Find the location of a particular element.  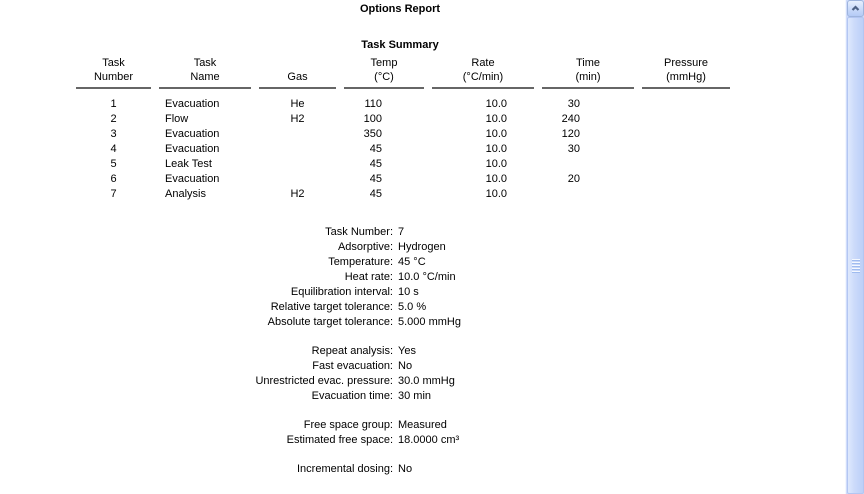

detail-line: Adsorptive: Hydrogen is located at coordinates (400, 247).